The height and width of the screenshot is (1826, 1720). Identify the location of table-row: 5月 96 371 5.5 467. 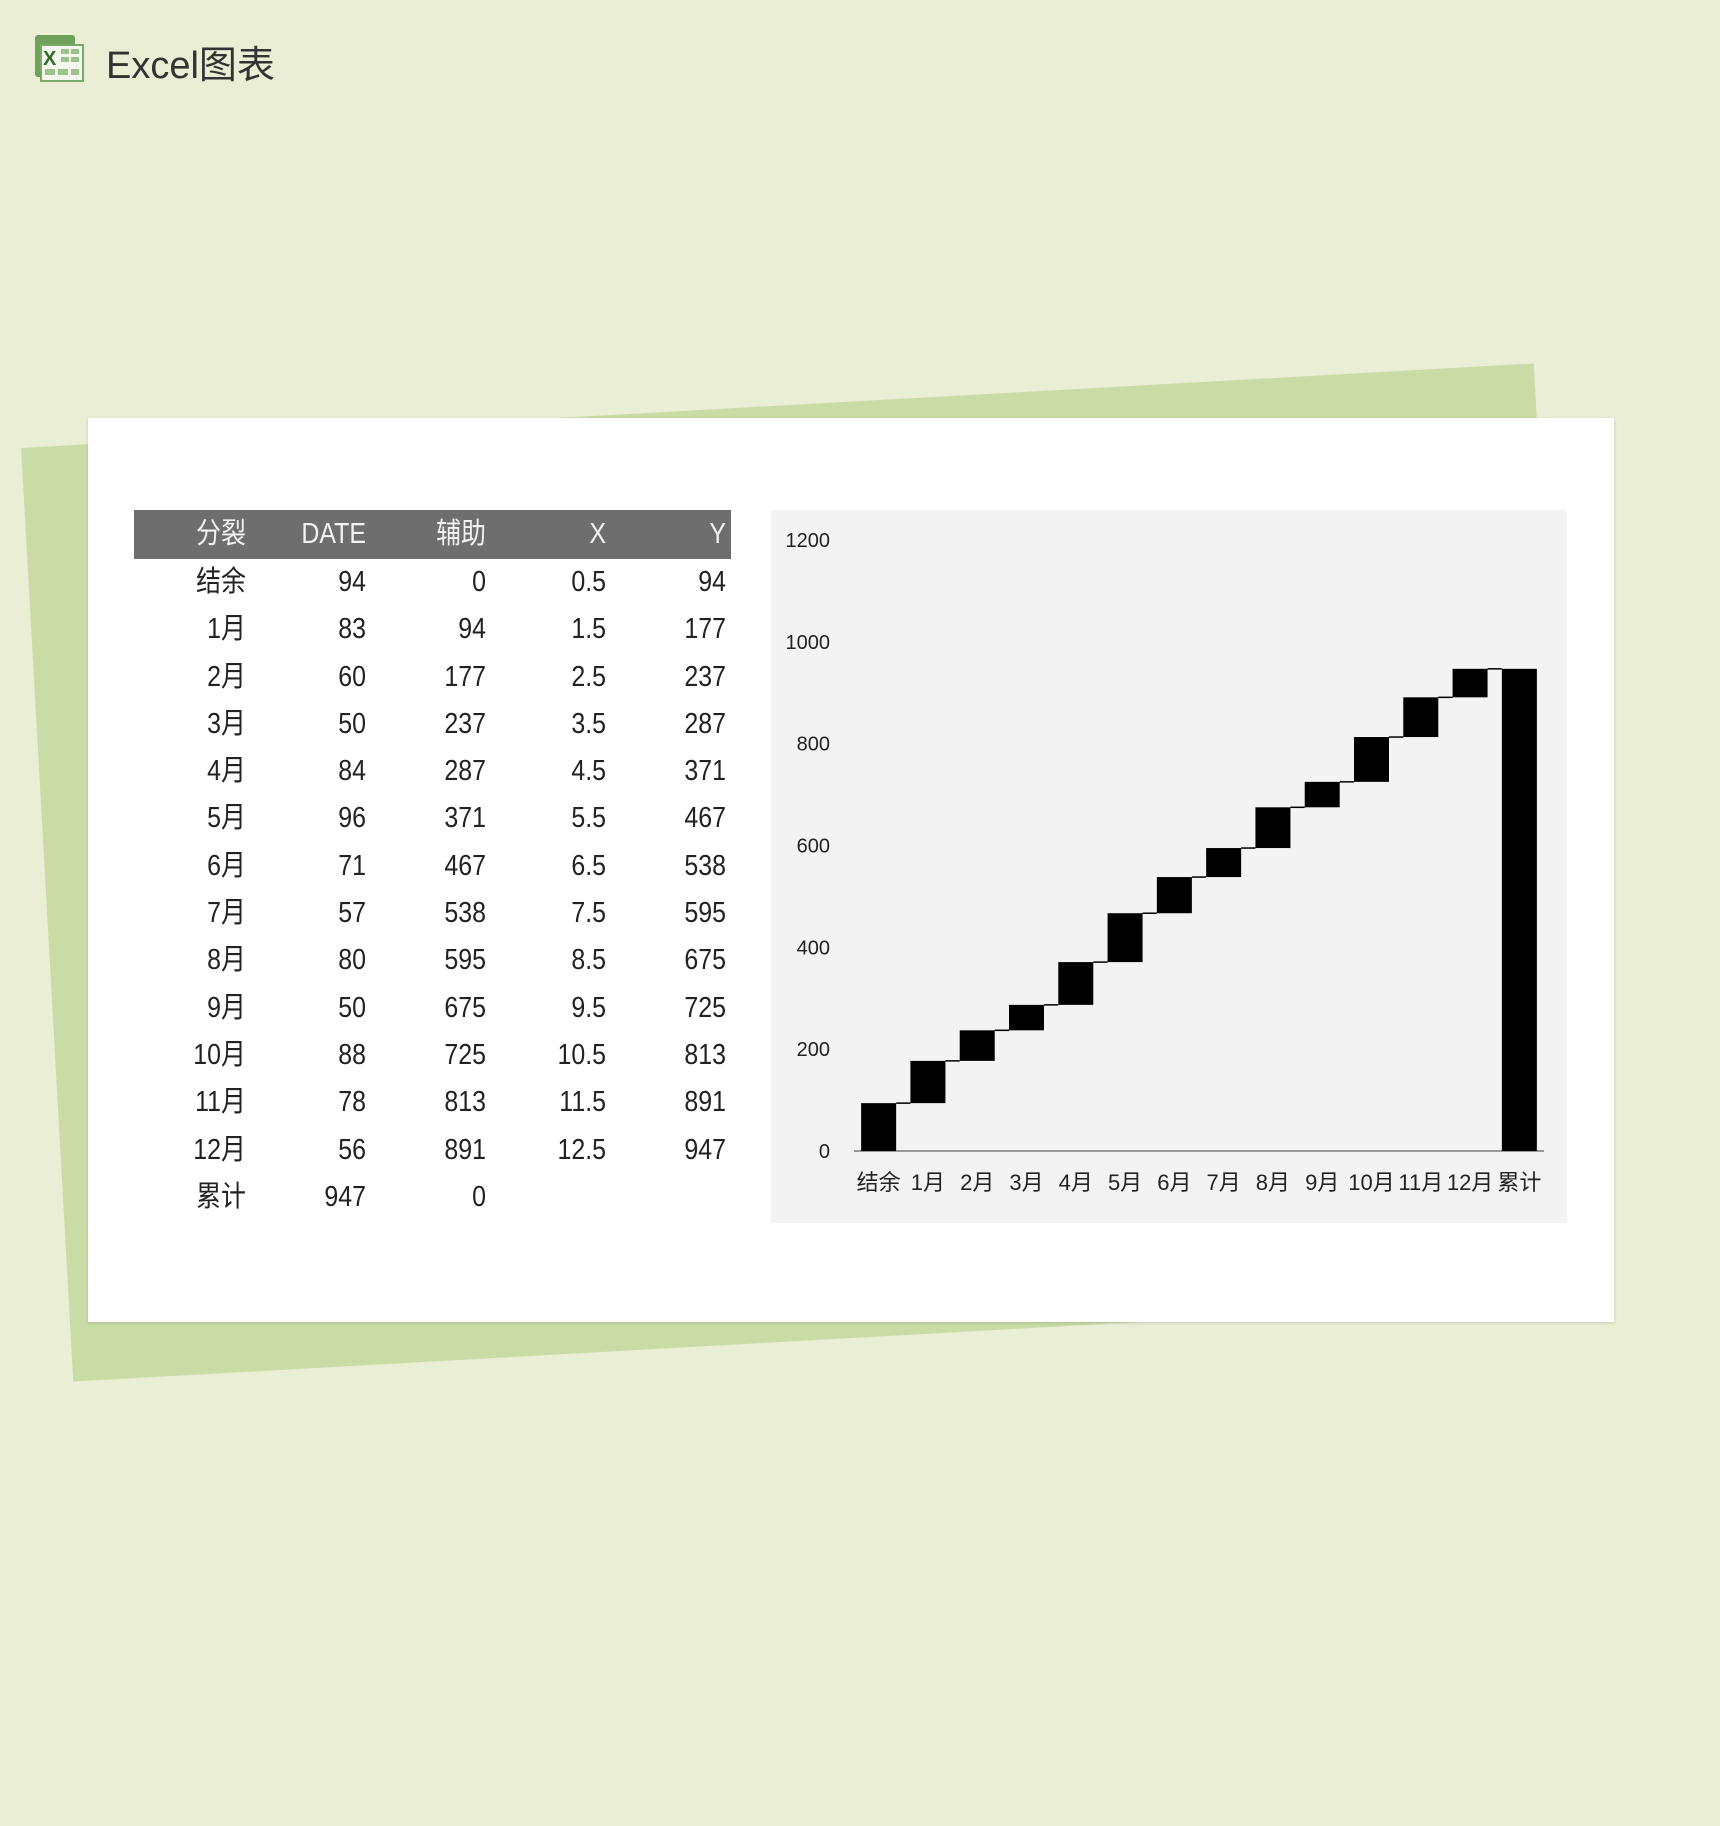
(432, 818).